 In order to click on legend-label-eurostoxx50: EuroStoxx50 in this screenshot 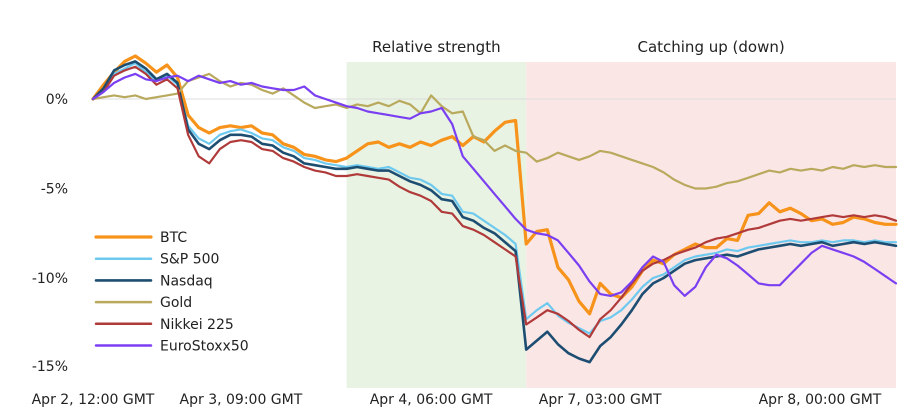, I will do `click(204, 347)`.